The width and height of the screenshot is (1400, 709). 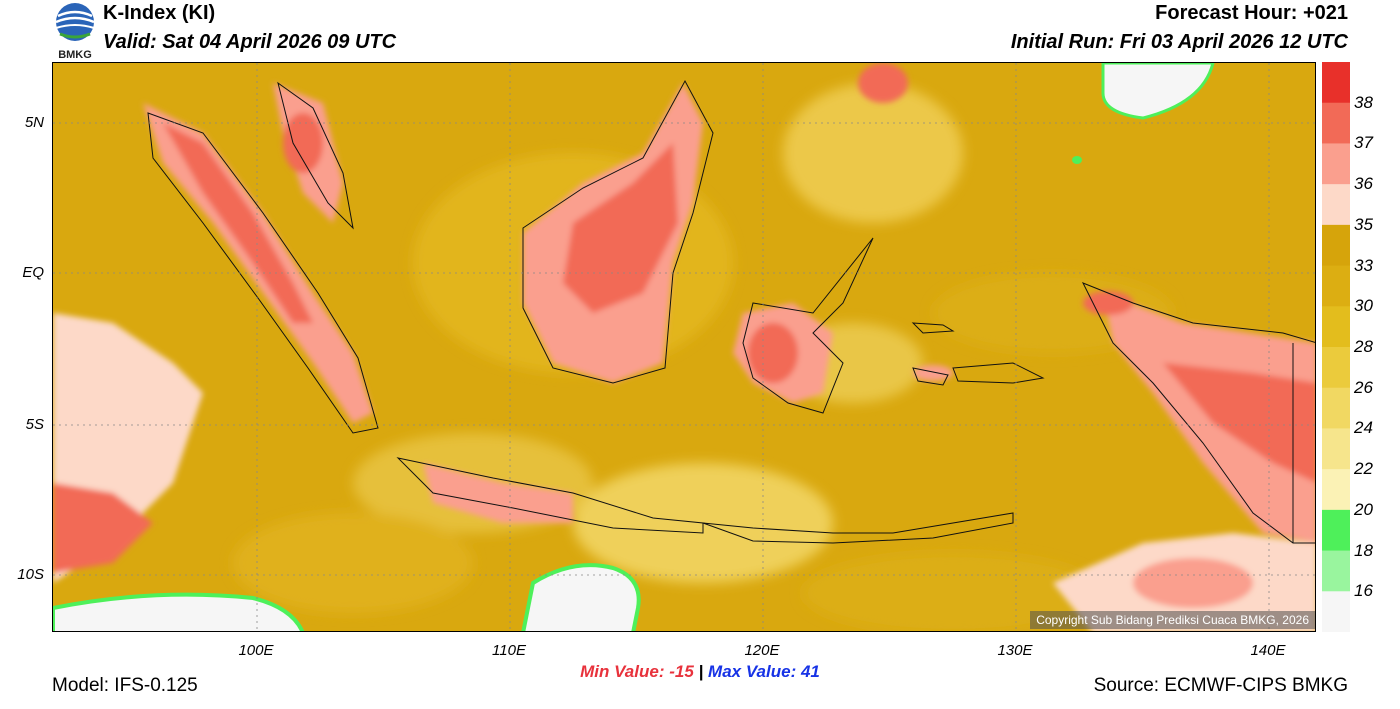 What do you see at coordinates (1179, 42) in the screenshot?
I see `initial-run: Initial Run: Fri 03 April 2026 12 UTC` at bounding box center [1179, 42].